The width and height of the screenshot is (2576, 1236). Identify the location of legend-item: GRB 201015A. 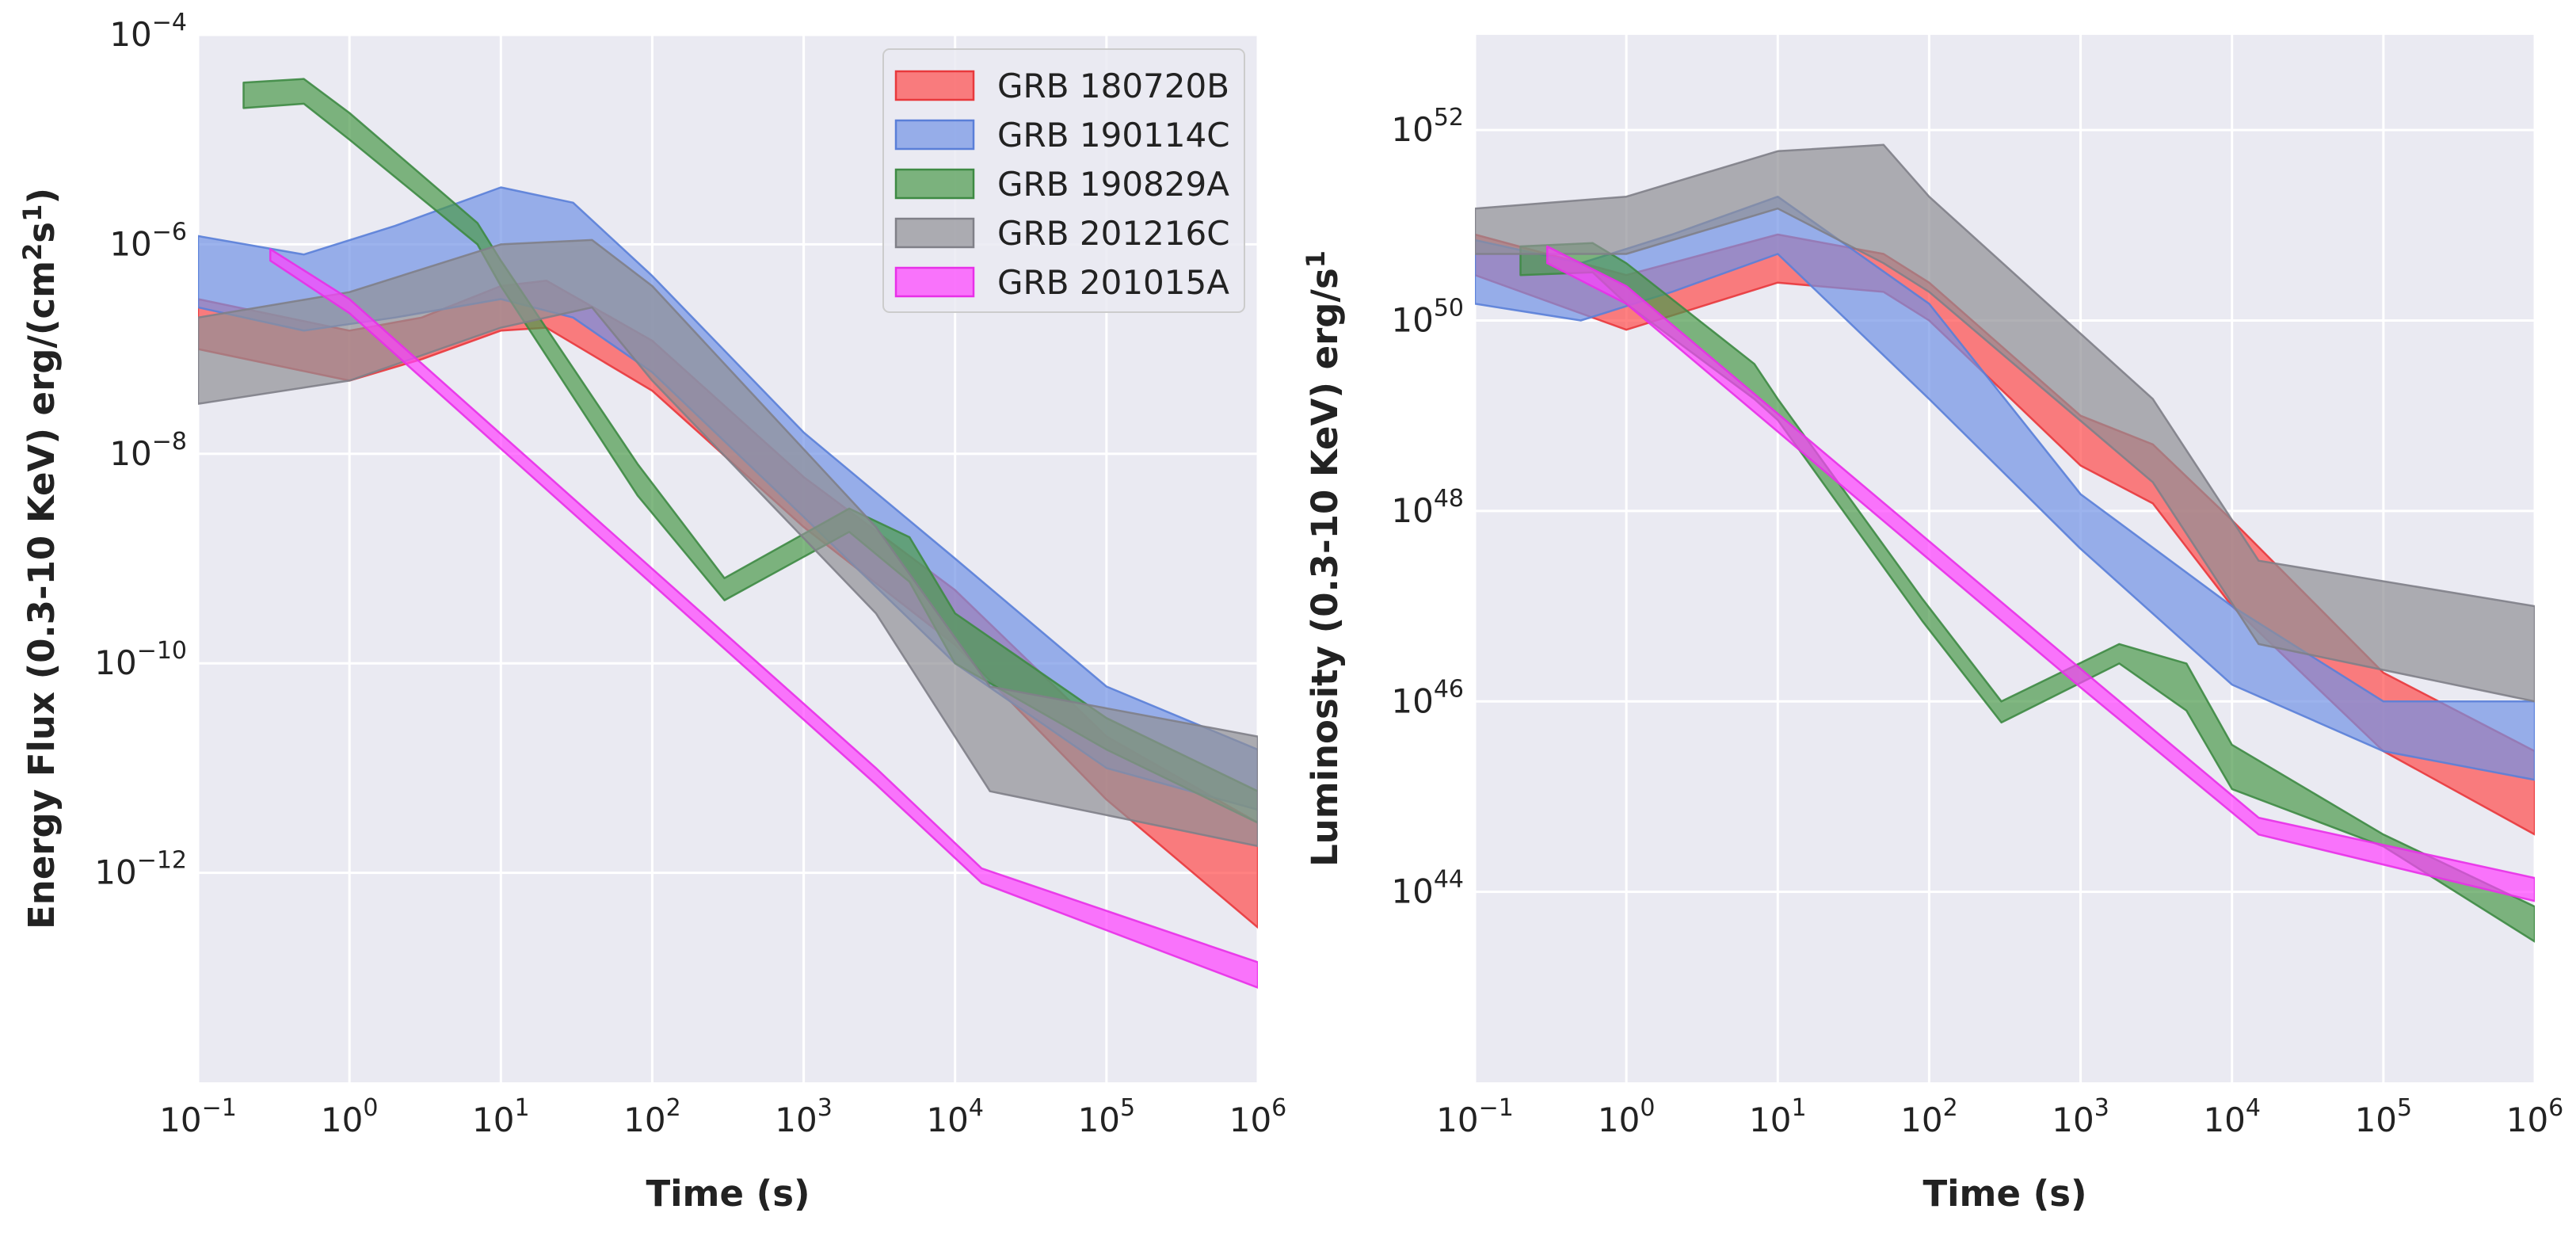
(1062, 282).